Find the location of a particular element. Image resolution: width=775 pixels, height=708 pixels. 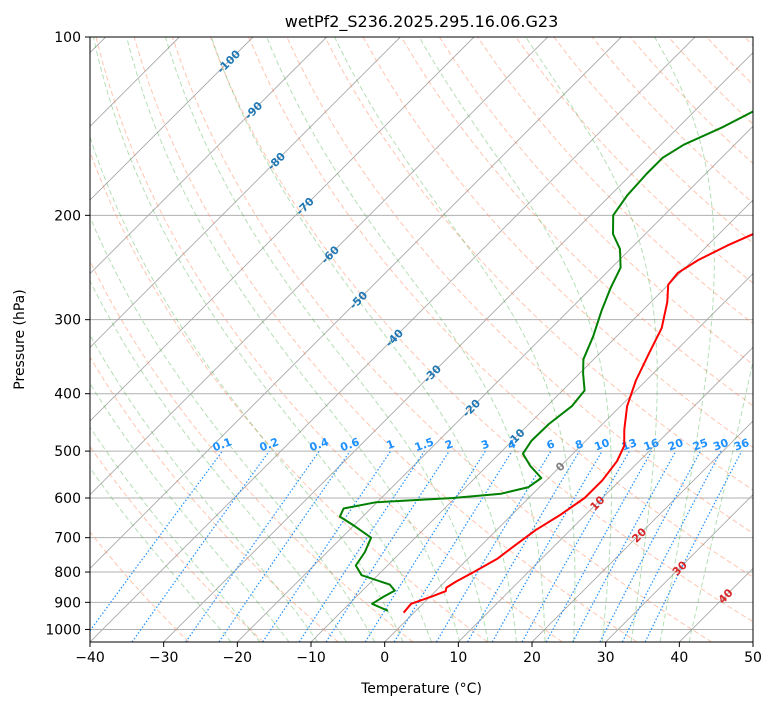

isotherm-label: -40 is located at coordinates (394, 337).